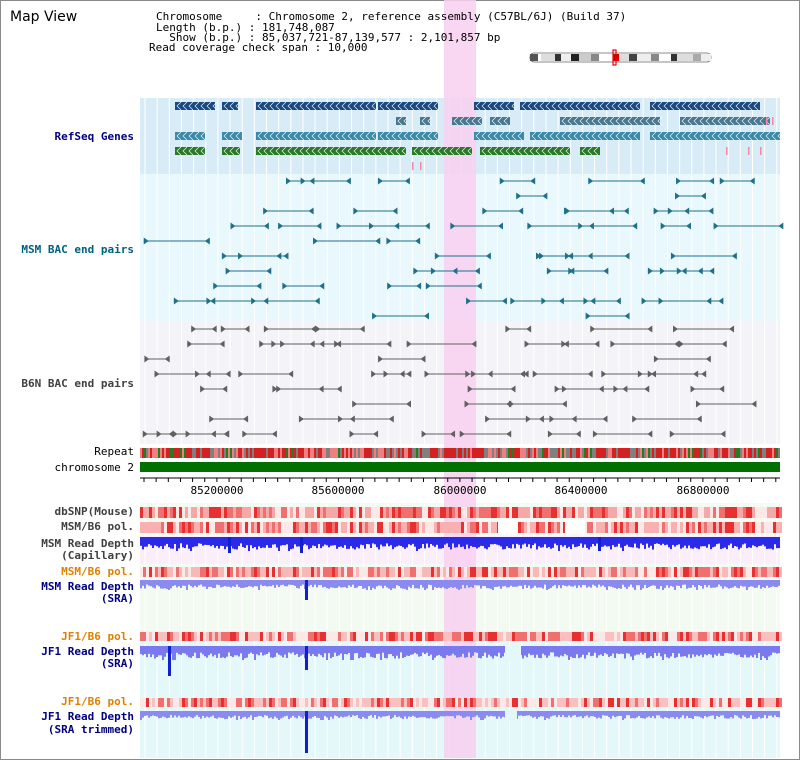 This screenshot has width=800, height=760. I want to click on track-label-jf1-b6-pol: JF1/B6 pol., so click(97, 636).